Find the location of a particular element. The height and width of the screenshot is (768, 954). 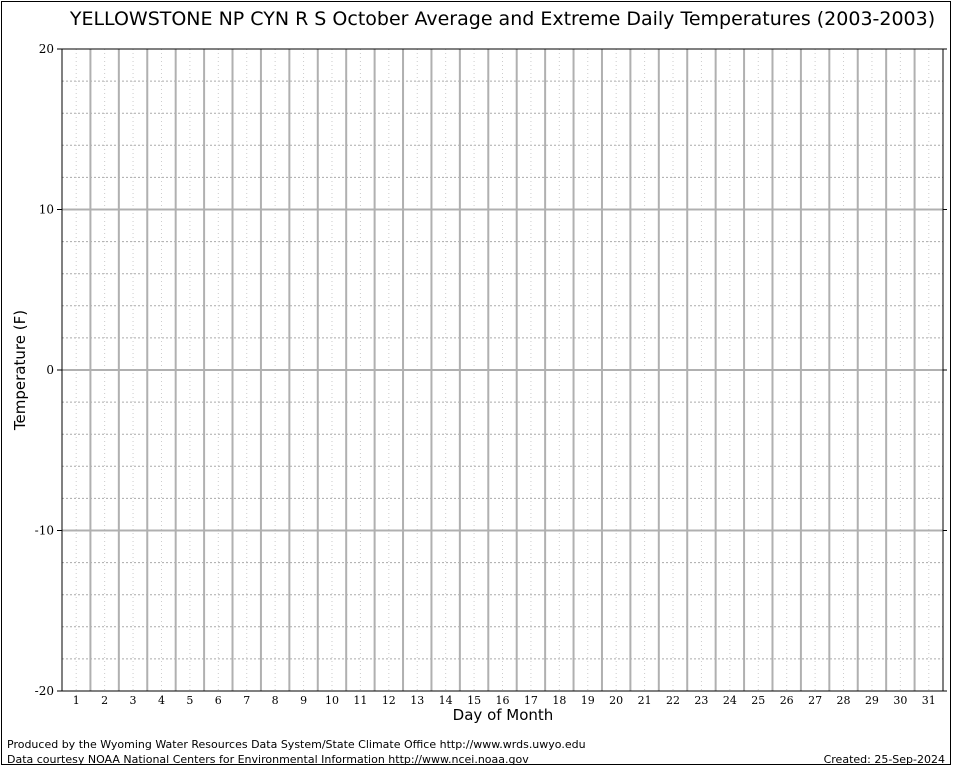

x-tick-label: 28 is located at coordinates (844, 700).